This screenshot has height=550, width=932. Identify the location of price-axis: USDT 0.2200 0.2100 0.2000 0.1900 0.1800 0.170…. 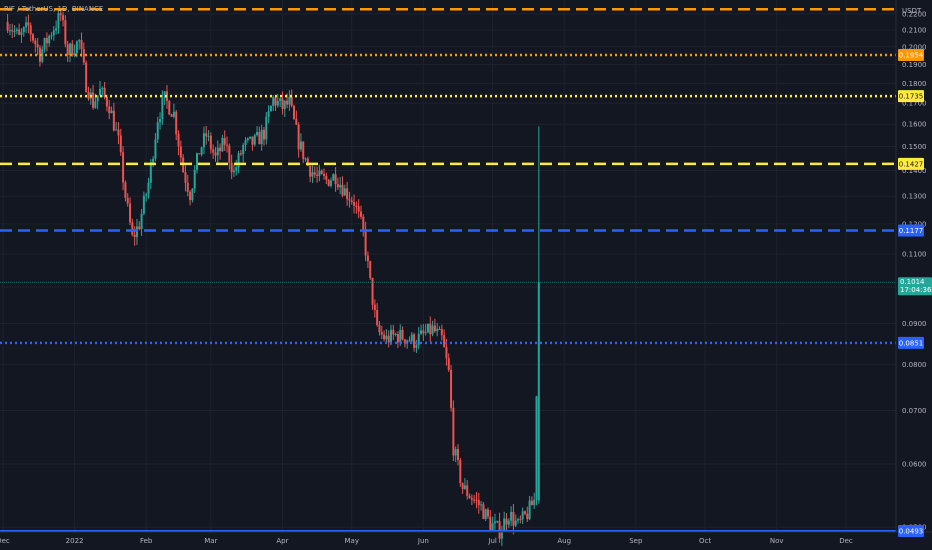
(911, 266).